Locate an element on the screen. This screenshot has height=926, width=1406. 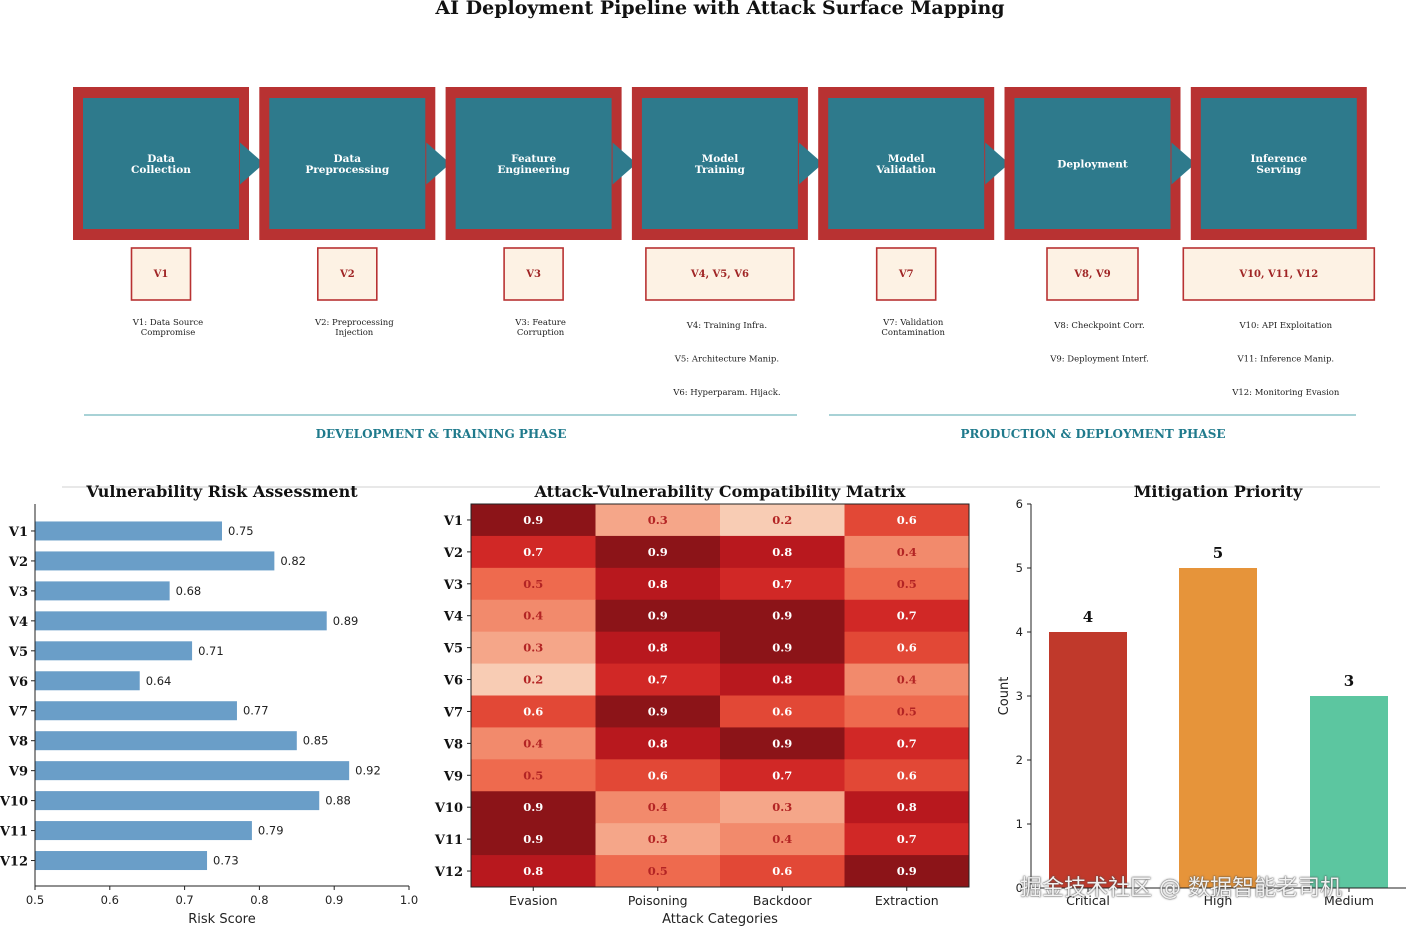
vulnerability-tag: V3 is located at coordinates (533, 274).